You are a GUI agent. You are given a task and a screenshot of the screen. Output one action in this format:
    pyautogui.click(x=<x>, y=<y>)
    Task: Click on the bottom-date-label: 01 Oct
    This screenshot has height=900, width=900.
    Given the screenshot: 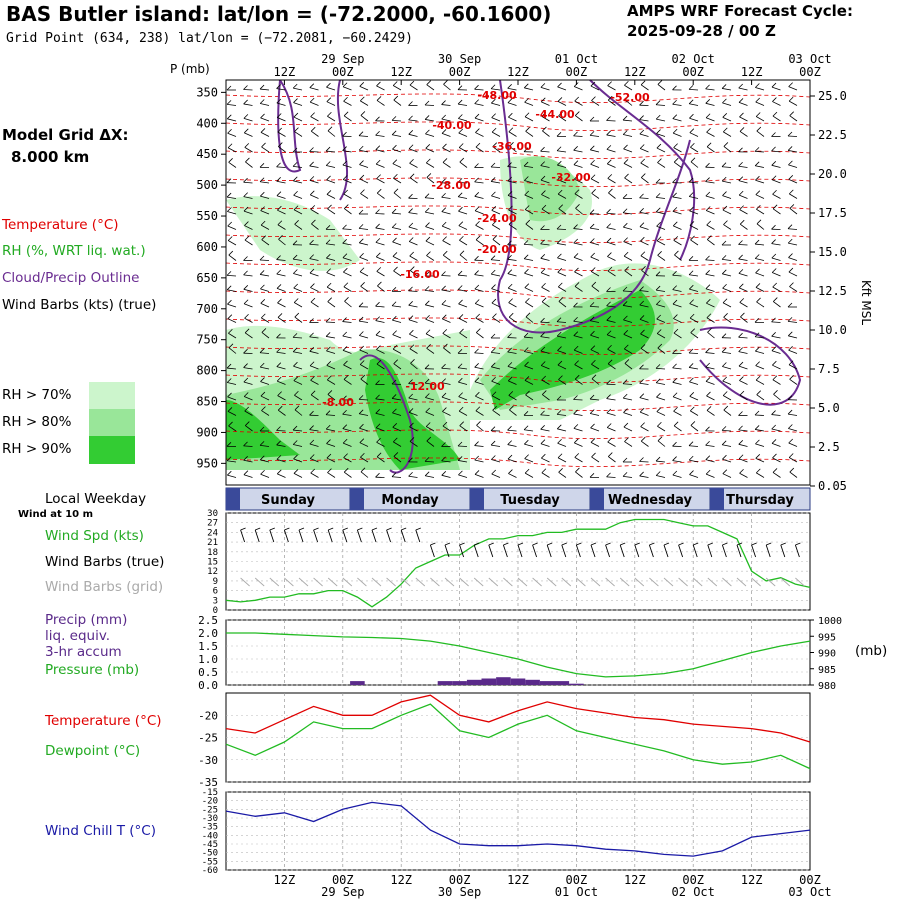 What is the action you would take?
    pyautogui.click(x=576, y=892)
    